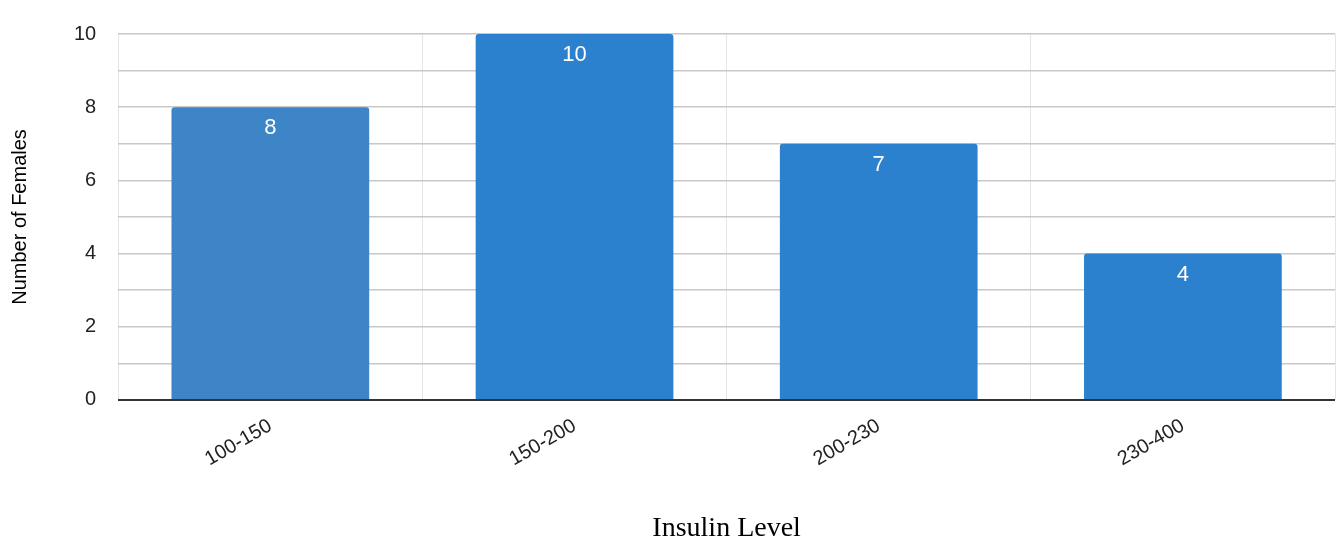 The image size is (1341, 553). I want to click on data-label: 8, so click(270, 127).